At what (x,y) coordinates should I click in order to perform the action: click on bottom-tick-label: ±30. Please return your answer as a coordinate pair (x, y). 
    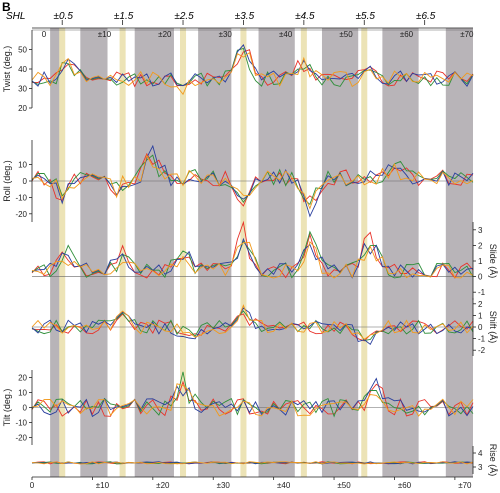
    Looking at the image, I should click on (224, 485).